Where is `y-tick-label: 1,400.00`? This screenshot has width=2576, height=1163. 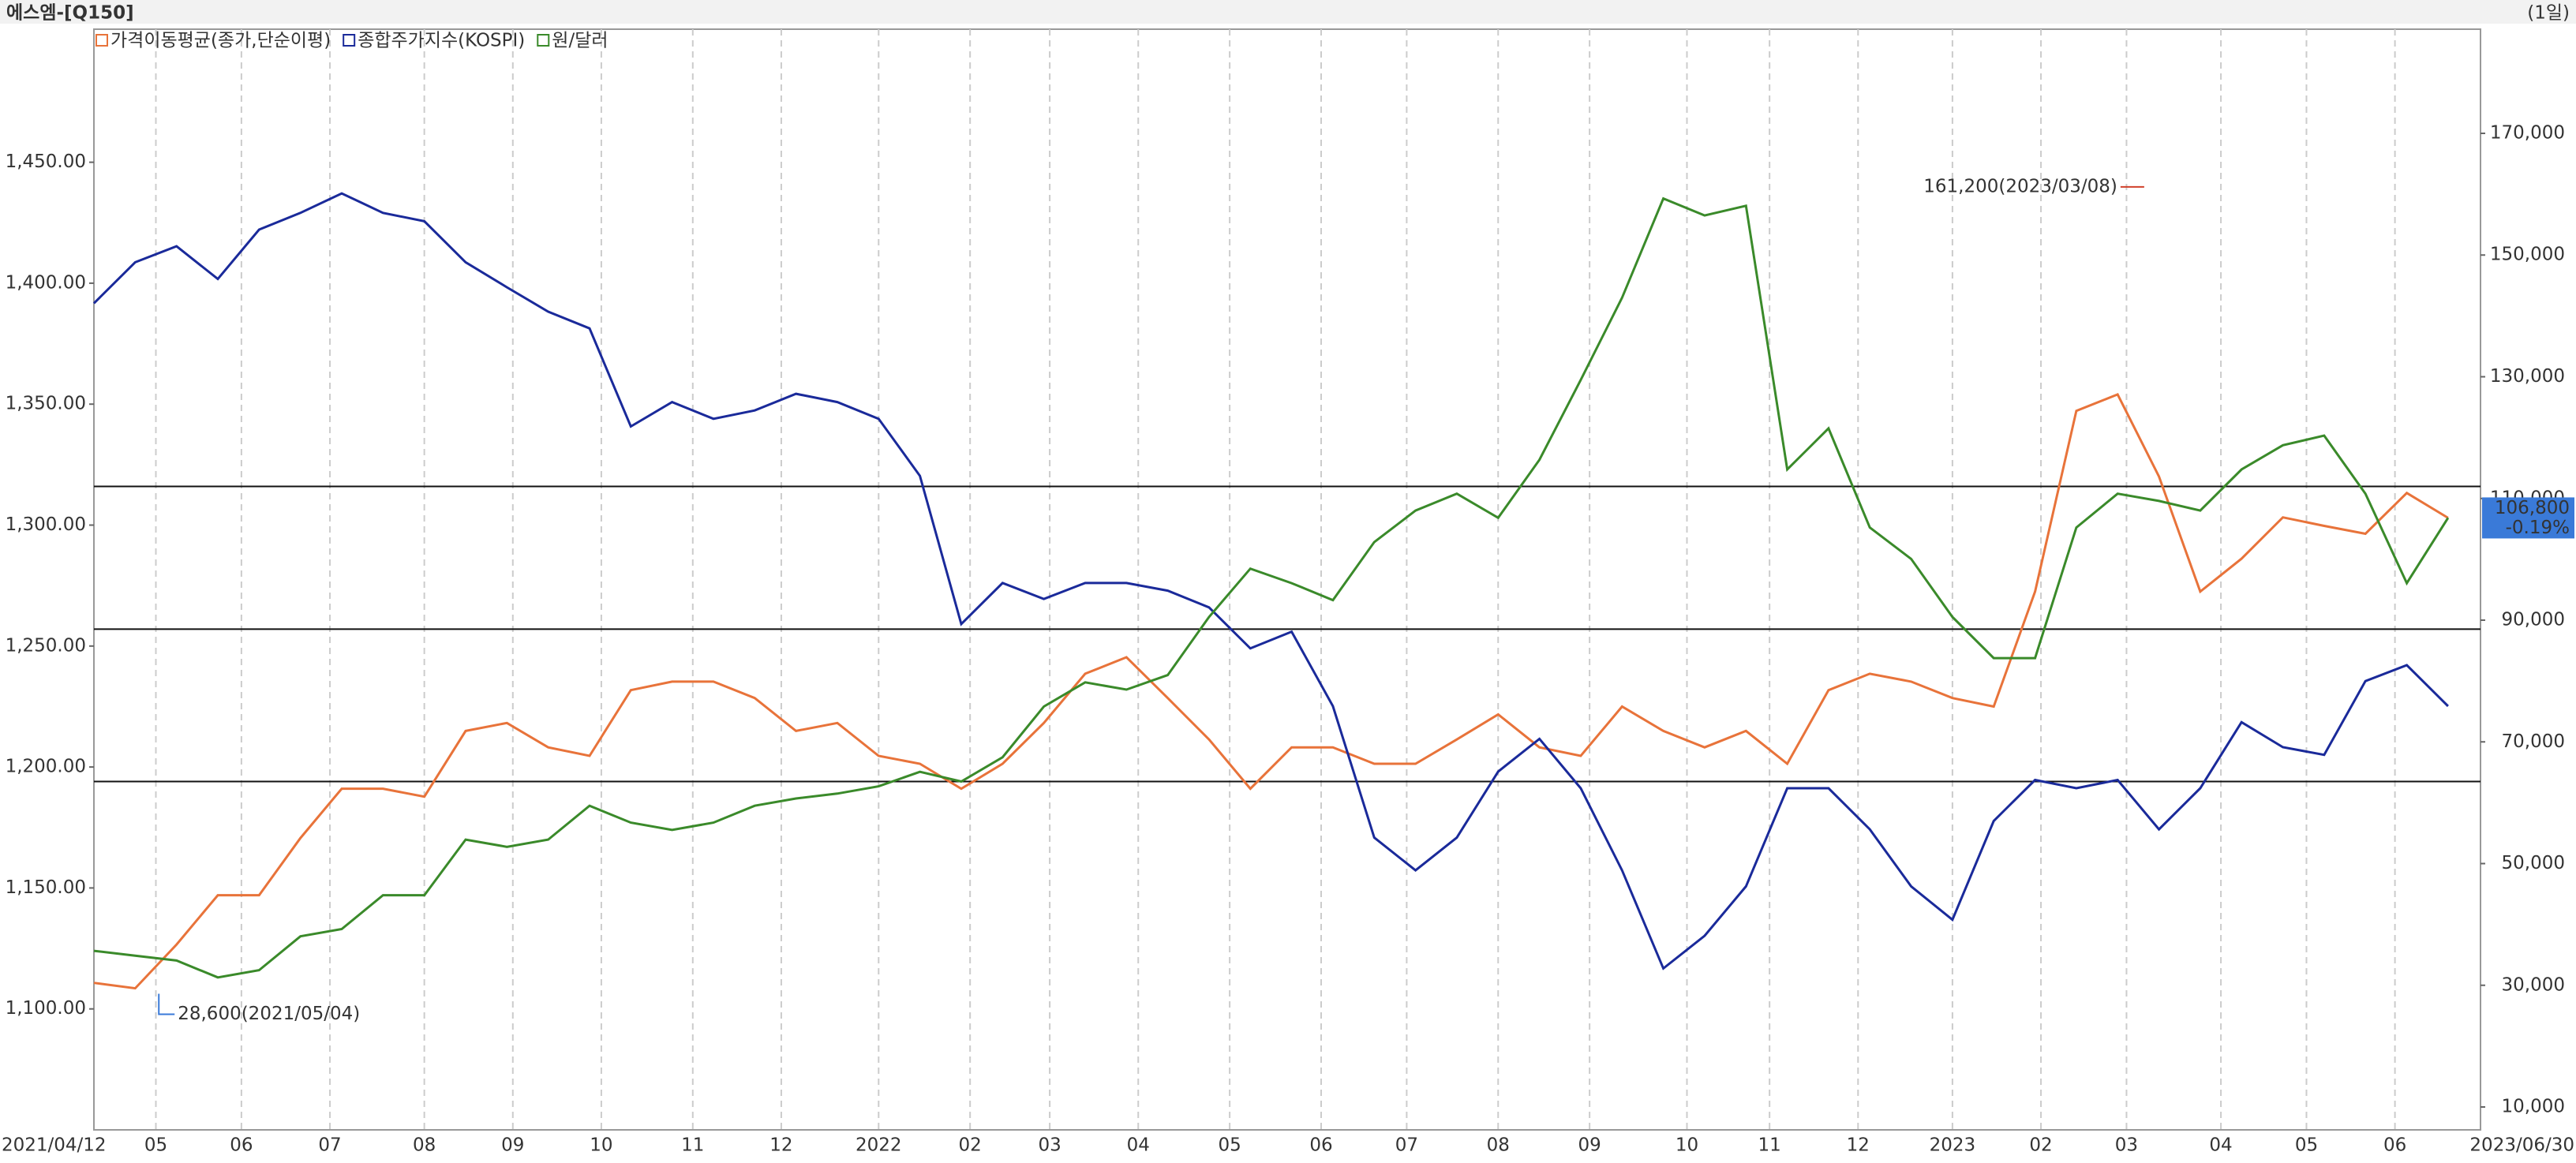 y-tick-label: 1,400.00 is located at coordinates (46, 282).